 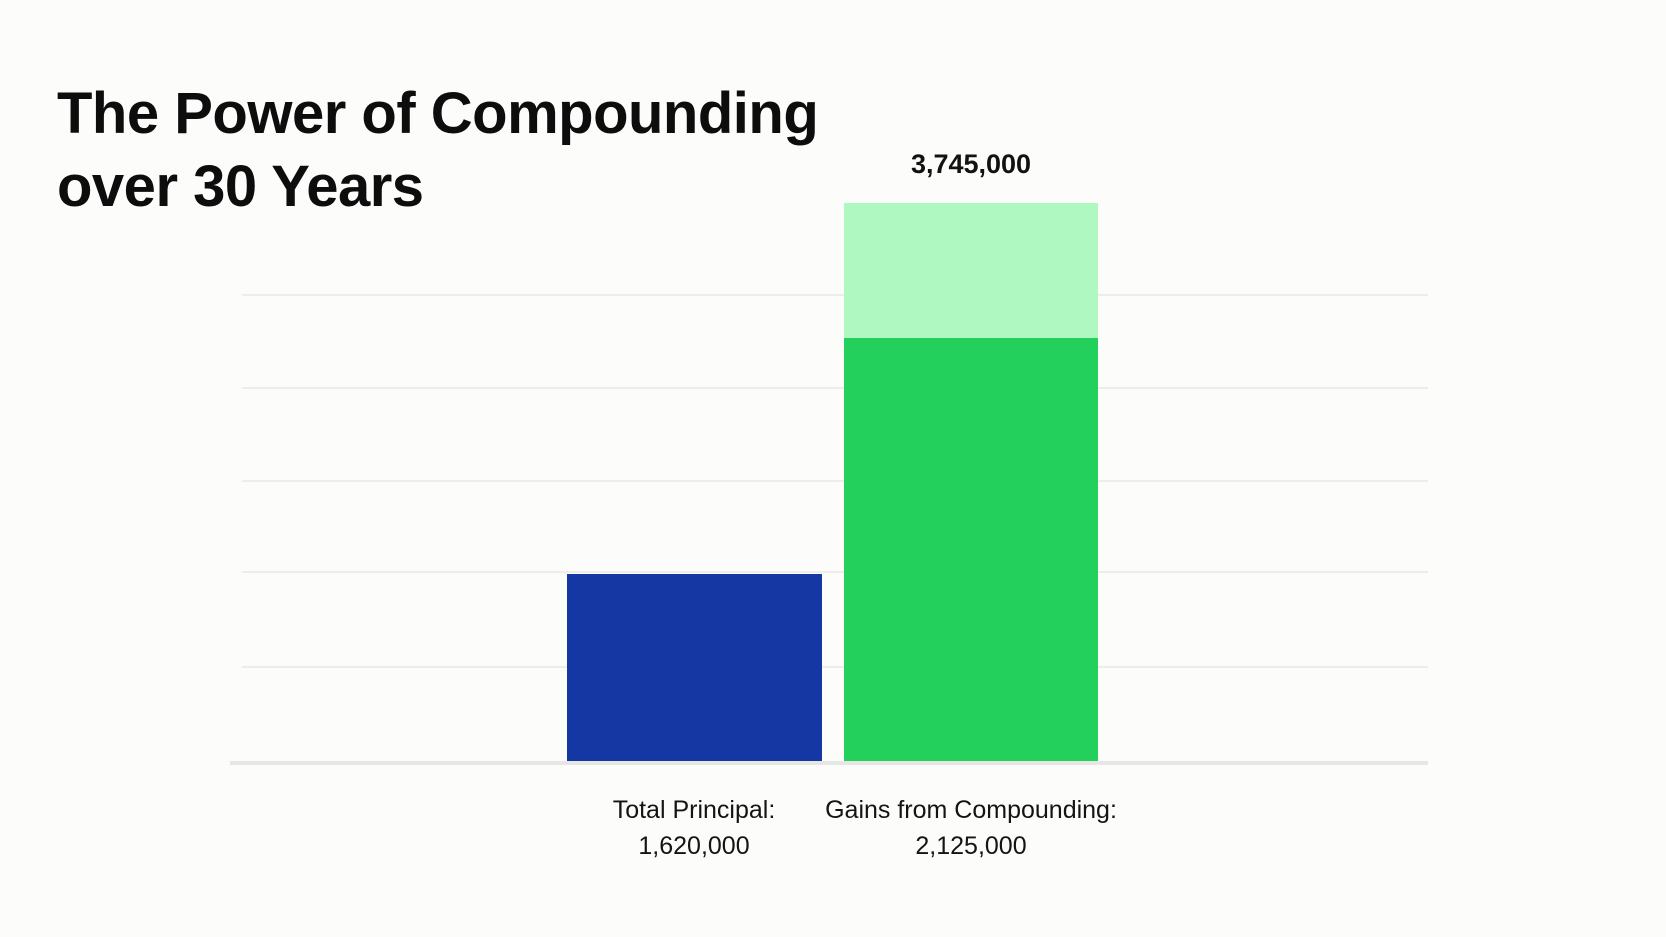 I want to click on bar-total-principal, so click(x=694, y=667).